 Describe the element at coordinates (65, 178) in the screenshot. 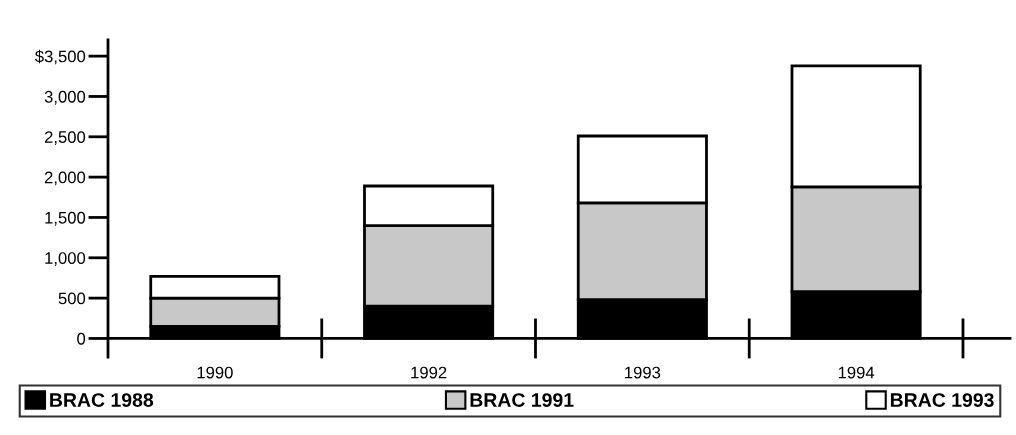

I see `y-tick-label: 2,000` at that location.